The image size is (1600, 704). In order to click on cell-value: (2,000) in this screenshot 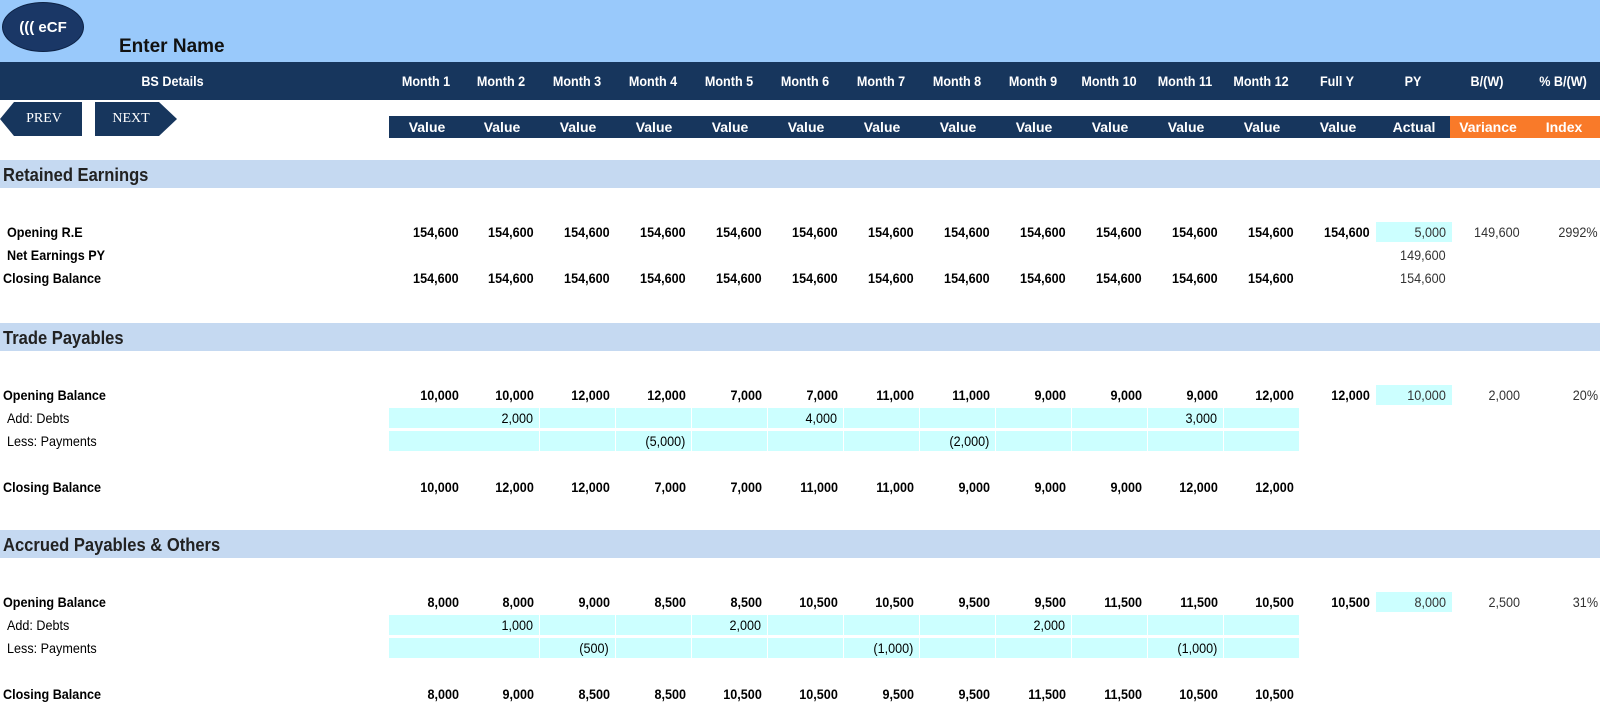, I will do `click(969, 441)`.